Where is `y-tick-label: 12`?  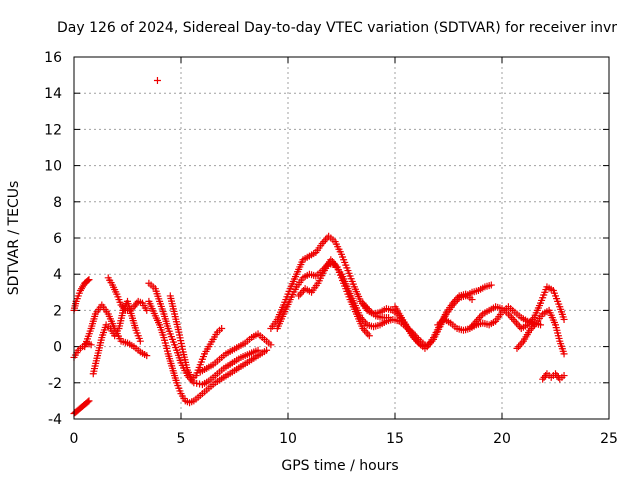
y-tick-label: 12 is located at coordinates (53, 130).